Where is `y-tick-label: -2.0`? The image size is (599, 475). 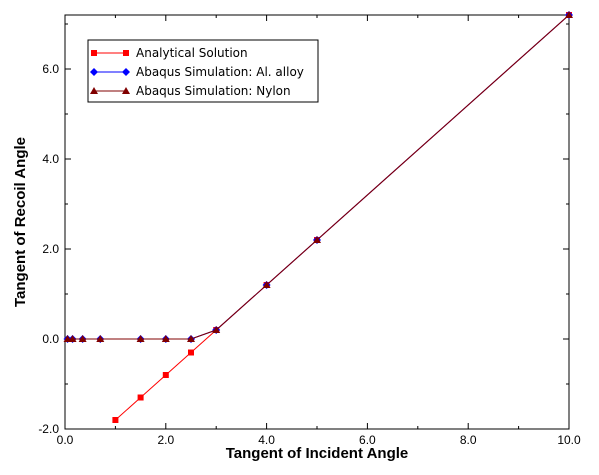 y-tick-label: -2.0 is located at coordinates (48, 429).